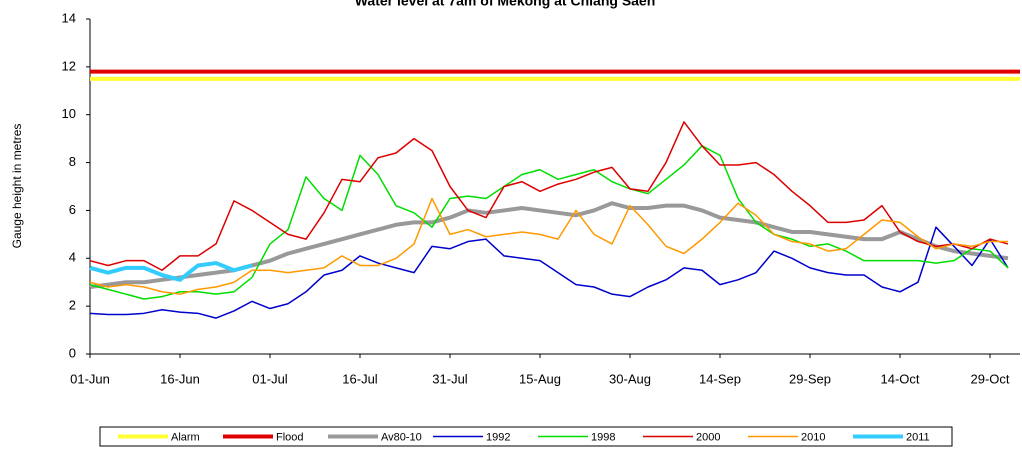 The height and width of the screenshot is (454, 1022). Describe the element at coordinates (17, 186) in the screenshot. I see `y-axis-label: Gauge height in metres` at that location.